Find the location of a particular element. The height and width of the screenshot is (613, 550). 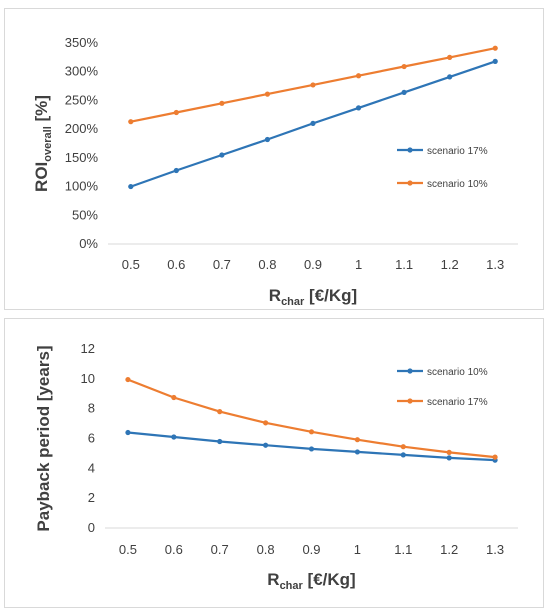

y-tick-label: 50% is located at coordinates (85, 214).